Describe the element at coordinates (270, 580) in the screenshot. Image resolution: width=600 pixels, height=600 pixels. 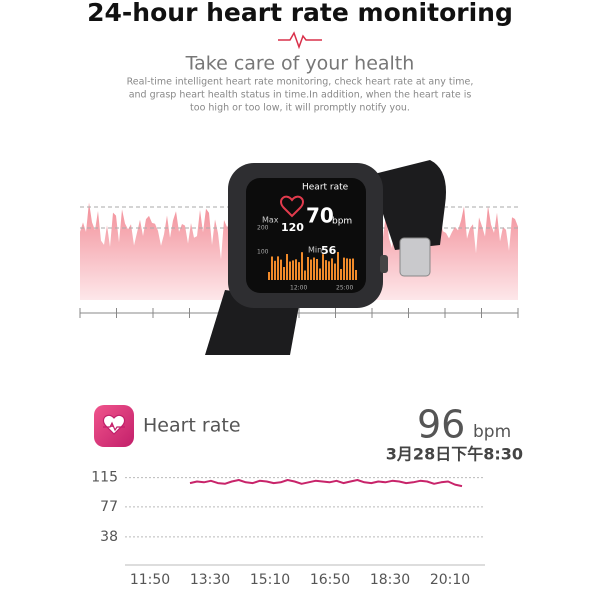
I see `x-tick-label: 15:10` at that location.